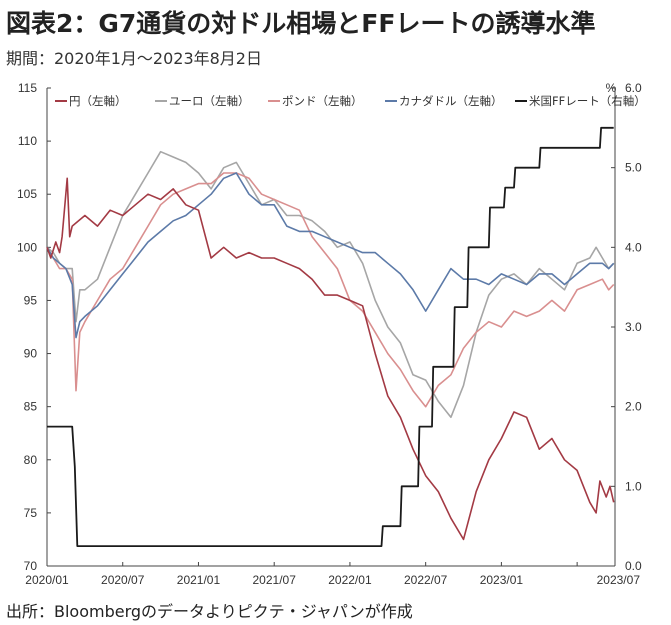  What do you see at coordinates (587, 101) in the screenshot?
I see `legend-label-4: 米国FFレート（右軸）` at bounding box center [587, 101].